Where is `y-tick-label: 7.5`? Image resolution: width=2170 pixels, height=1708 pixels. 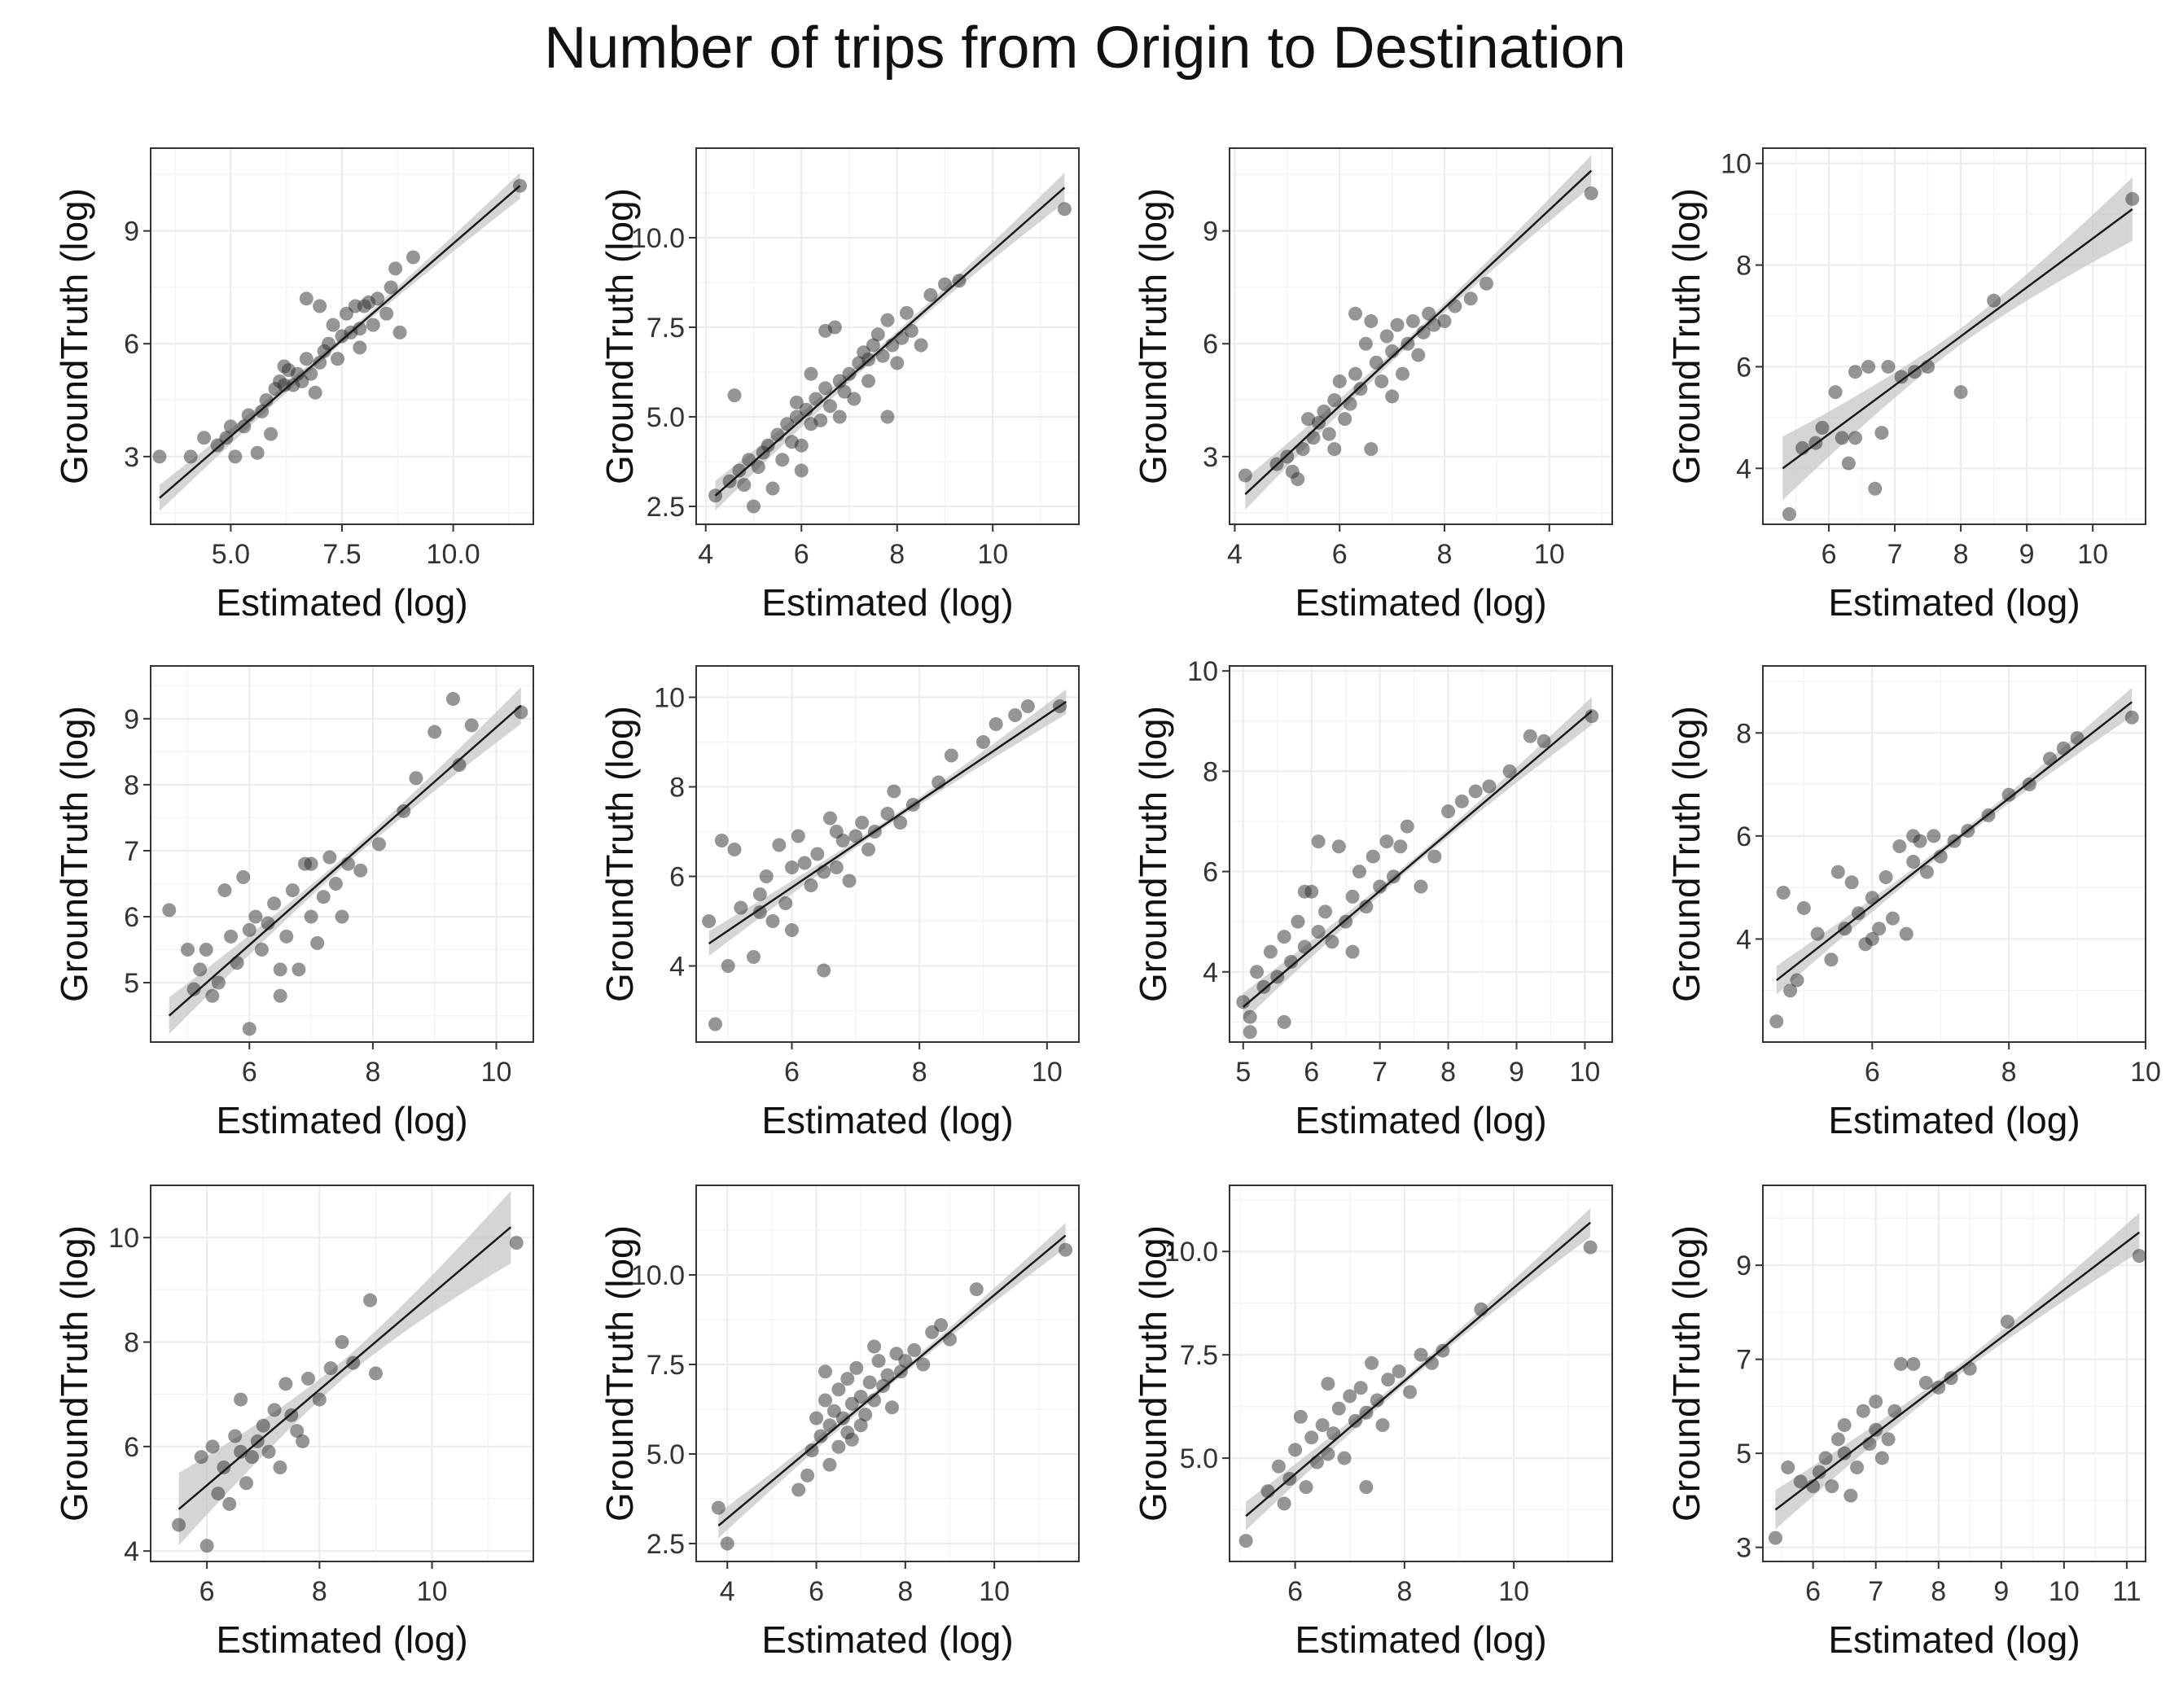
y-tick-label: 7.5 is located at coordinates (666, 1365).